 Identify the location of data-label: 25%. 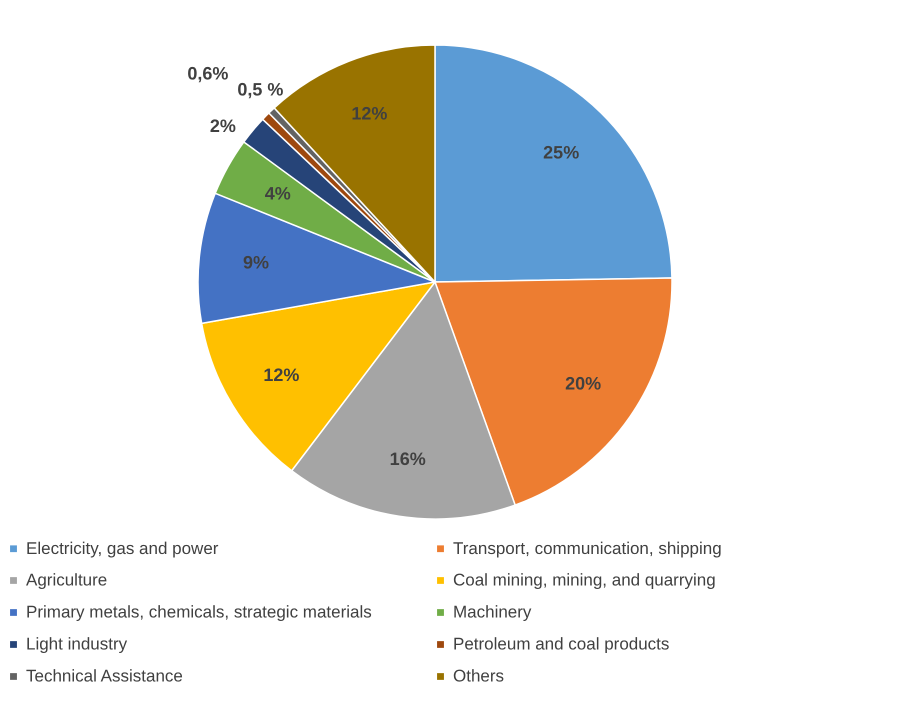
(561, 152).